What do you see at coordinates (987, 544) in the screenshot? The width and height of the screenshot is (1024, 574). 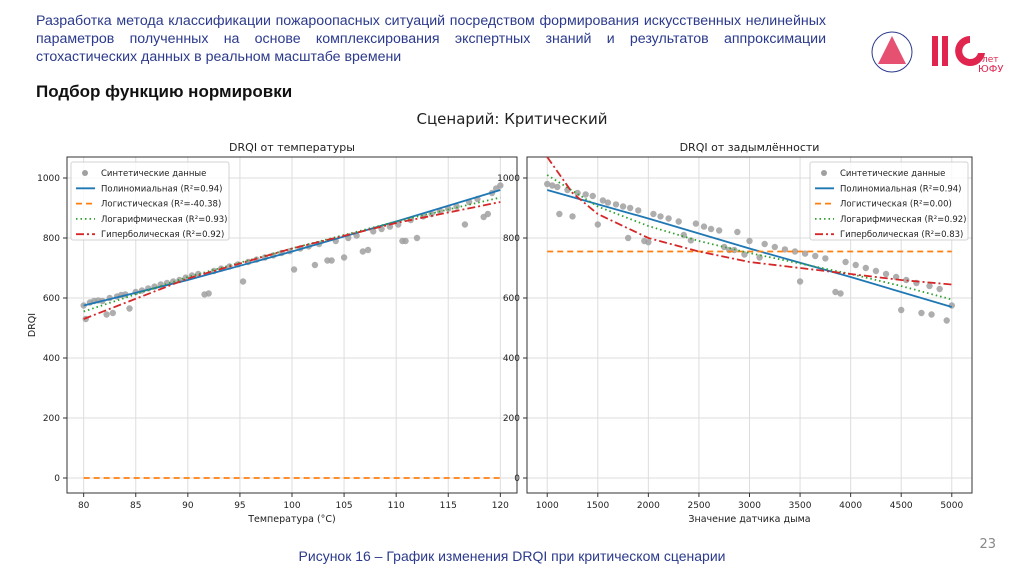 I see `page-number: 23` at bounding box center [987, 544].